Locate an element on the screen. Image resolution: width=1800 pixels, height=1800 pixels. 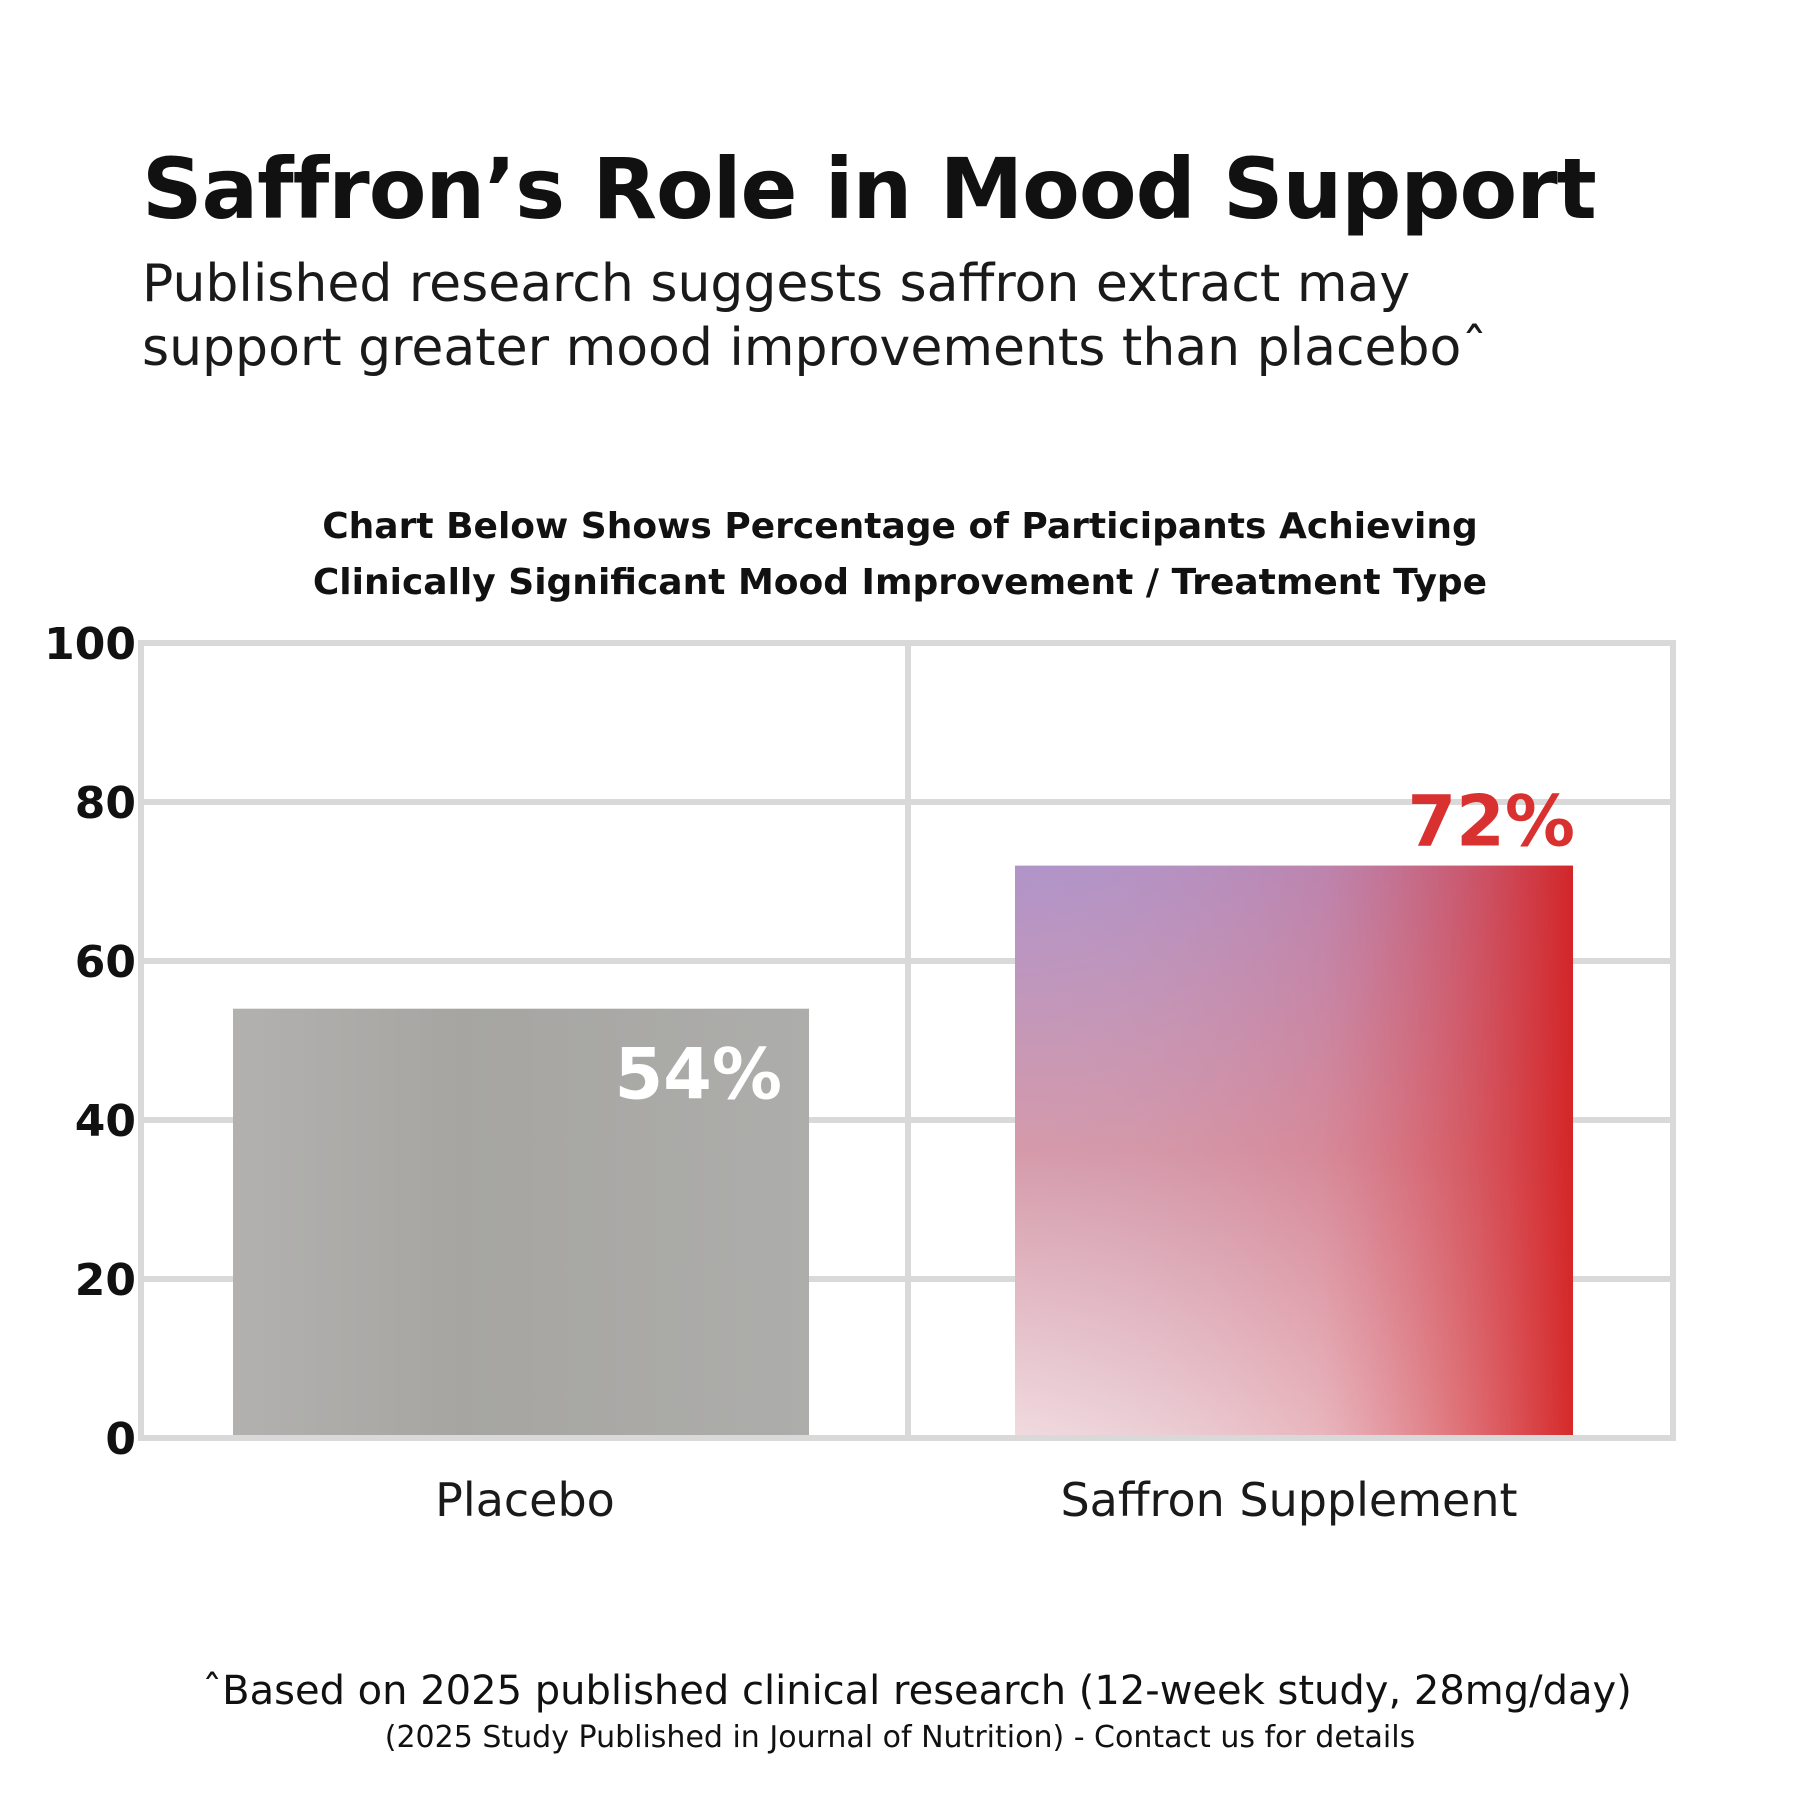
y-tick-label: 0 is located at coordinates (120, 1439).